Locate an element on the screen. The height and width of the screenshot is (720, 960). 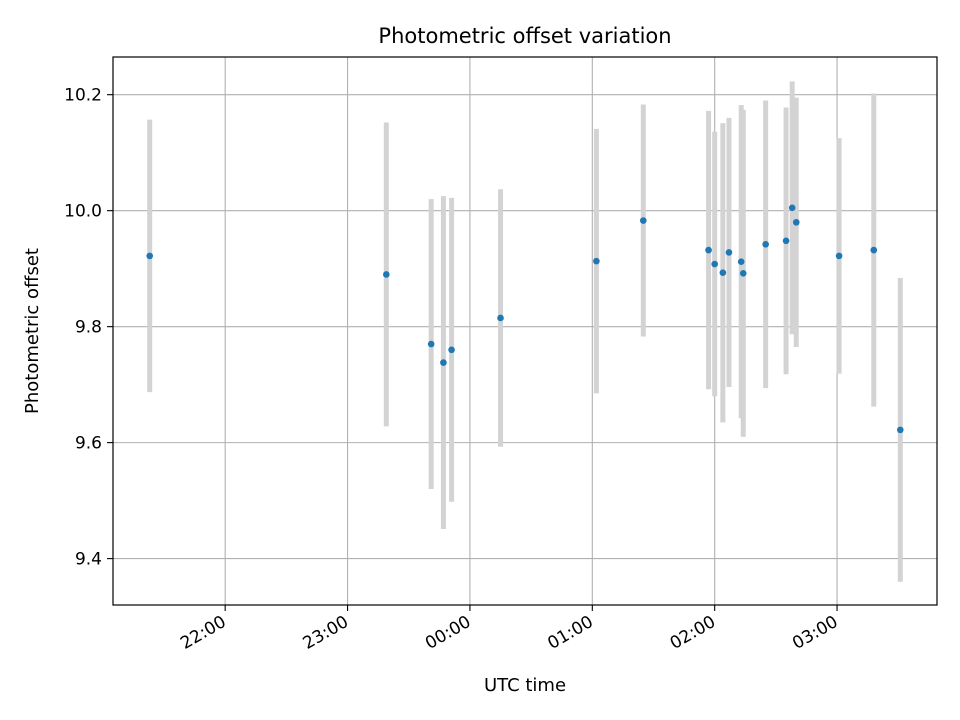
x-tick-label: 00:00 is located at coordinates (448, 633).